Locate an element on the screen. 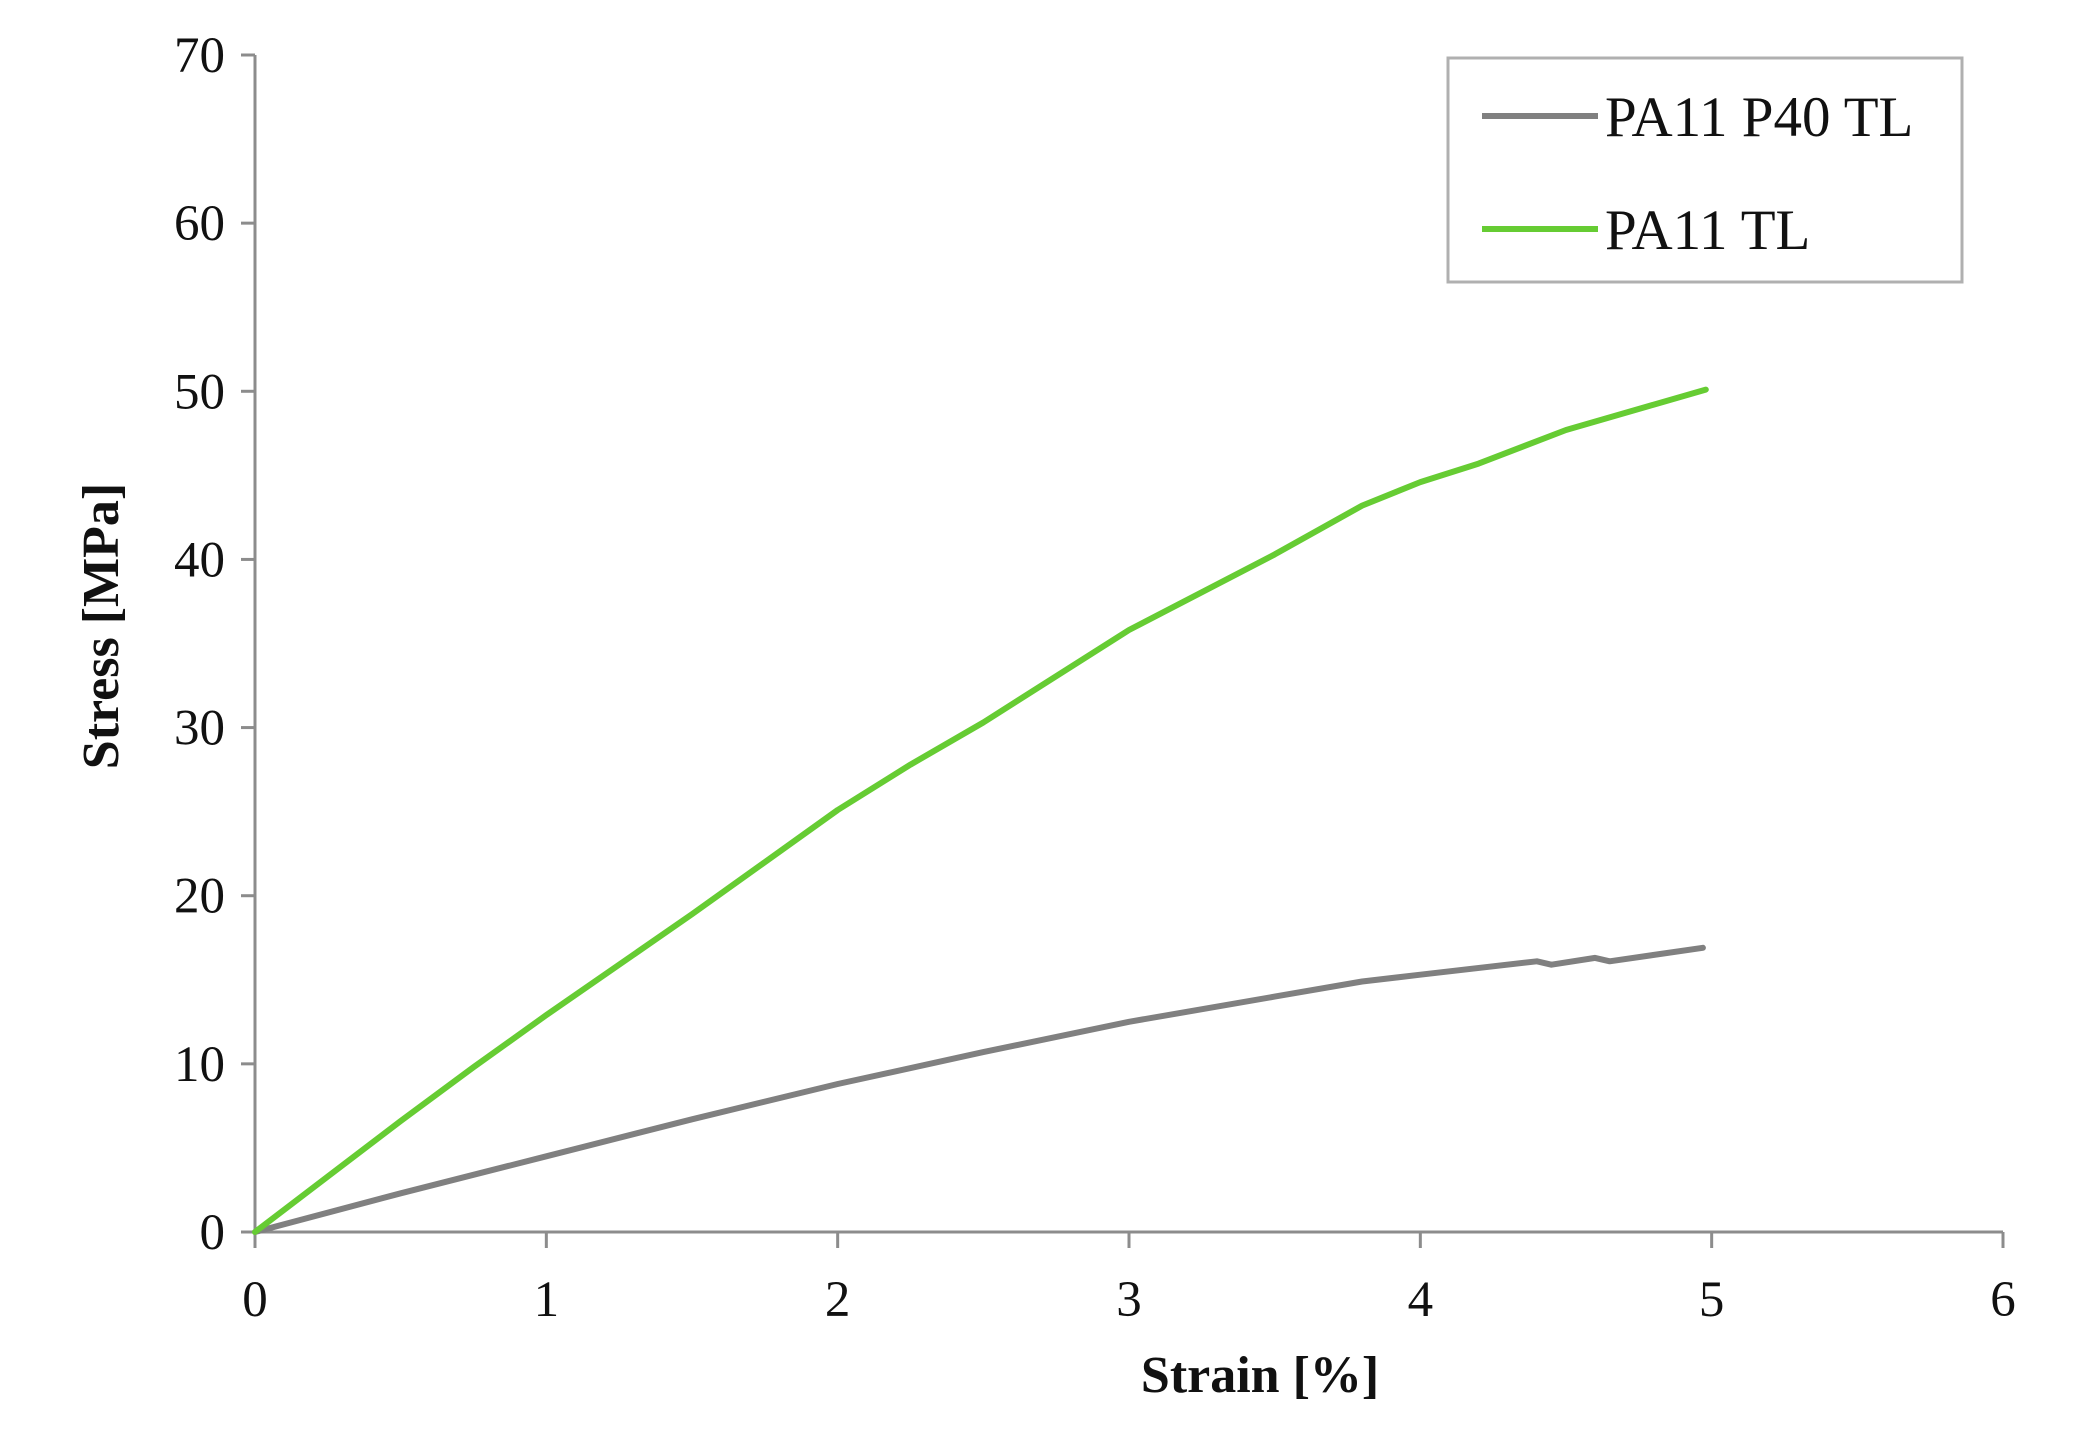 The height and width of the screenshot is (1440, 2082). y-tick-label: 70 is located at coordinates (199, 56).